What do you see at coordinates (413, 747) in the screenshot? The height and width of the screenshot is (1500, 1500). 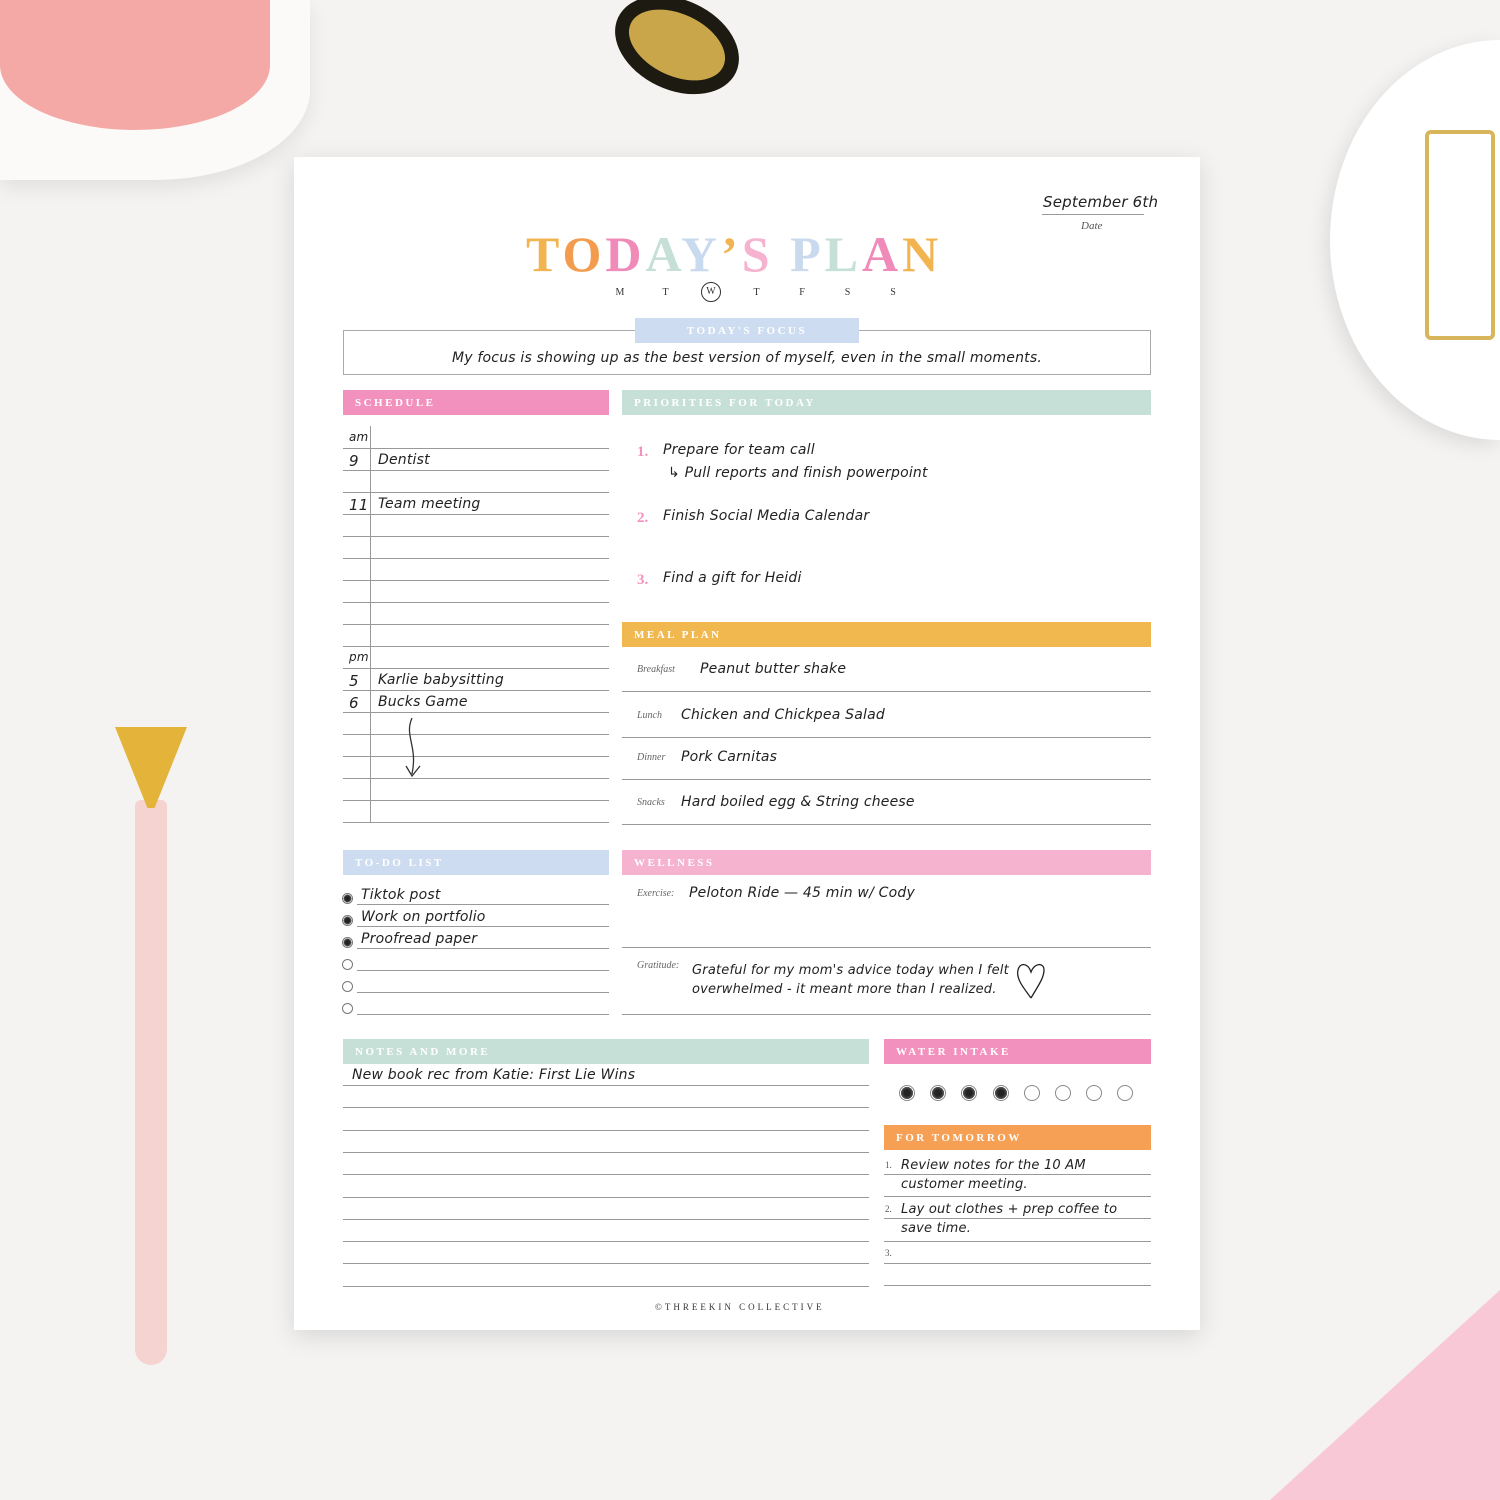 I see `arrow-icon` at bounding box center [413, 747].